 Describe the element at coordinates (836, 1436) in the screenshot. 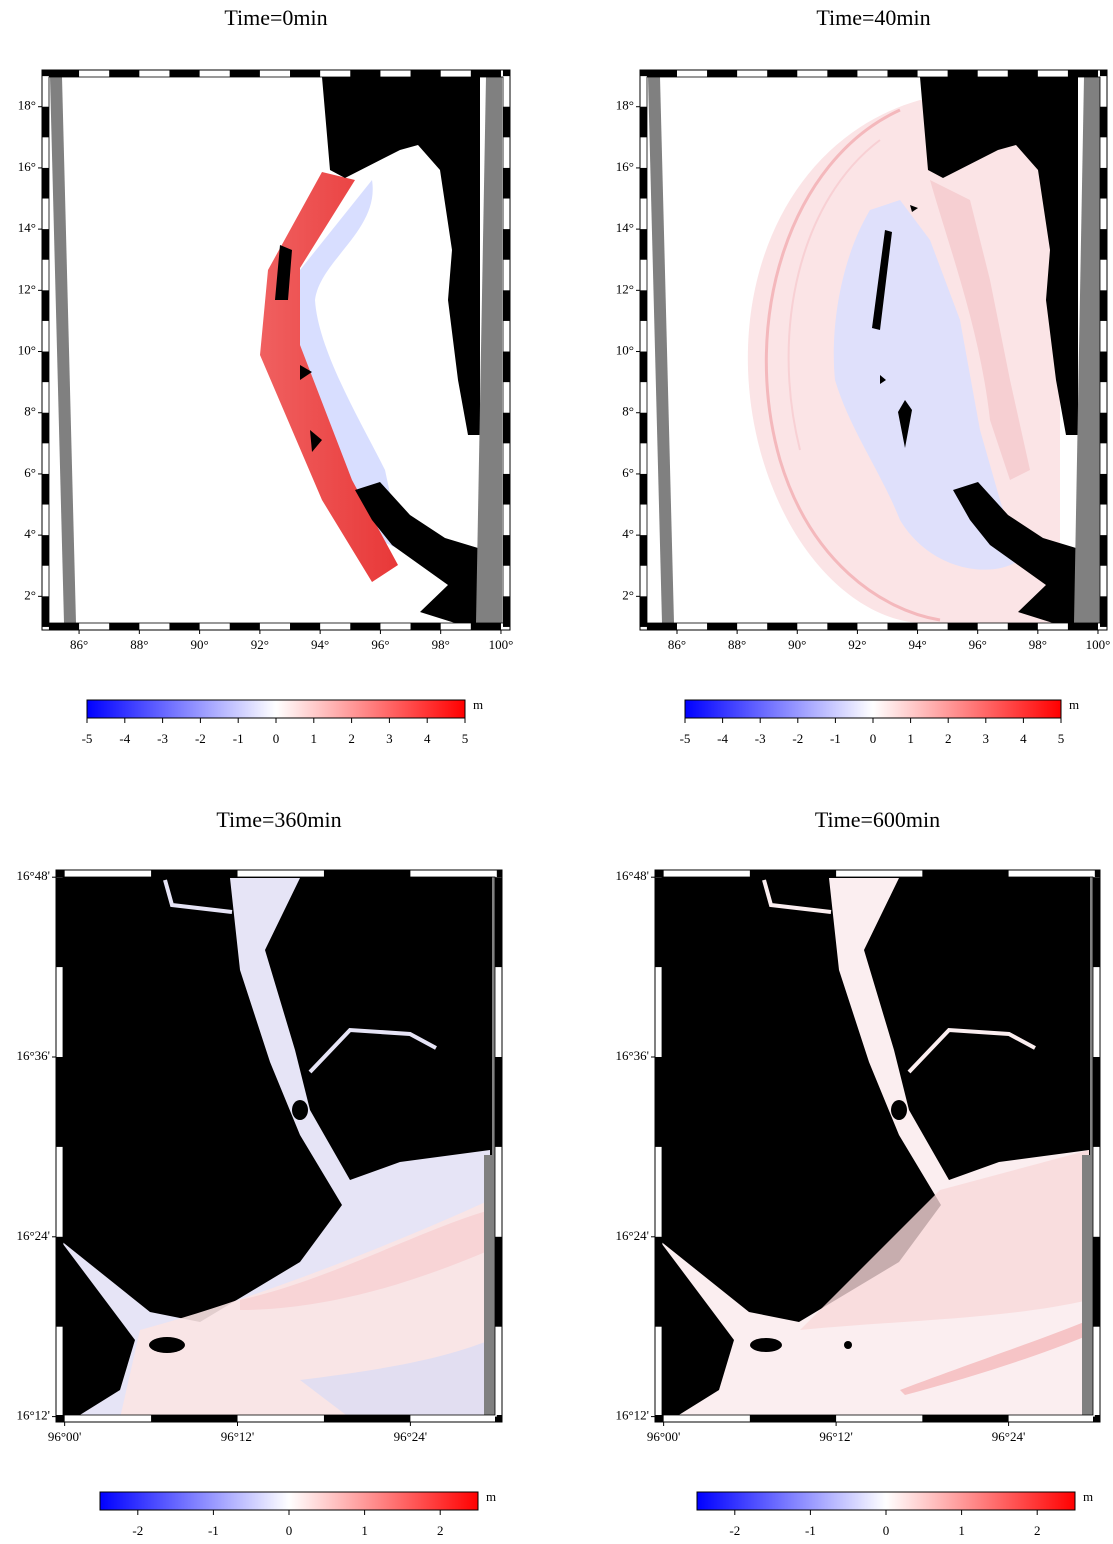

I see `x-tick-label: 96°12'` at that location.